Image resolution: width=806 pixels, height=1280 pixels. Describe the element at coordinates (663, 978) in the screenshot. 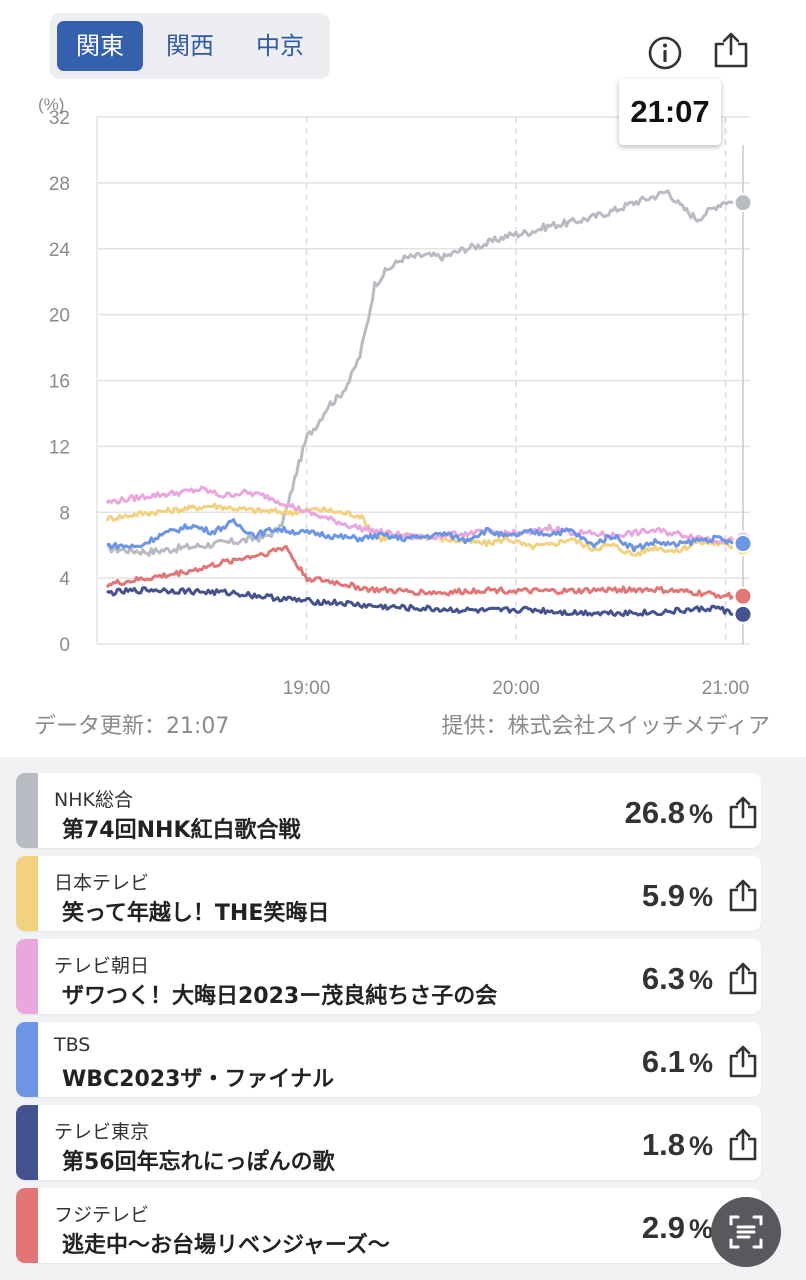

I see `rating-number: 6.3` at that location.